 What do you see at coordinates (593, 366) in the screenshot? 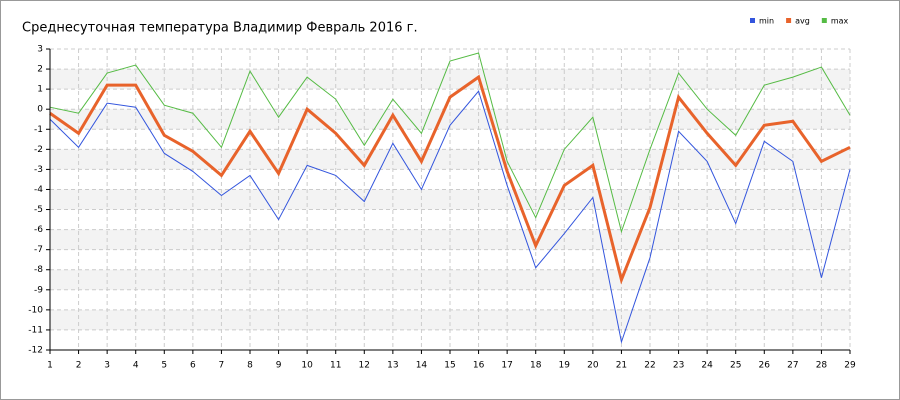
I see `x-tick-label: 20` at bounding box center [593, 366].